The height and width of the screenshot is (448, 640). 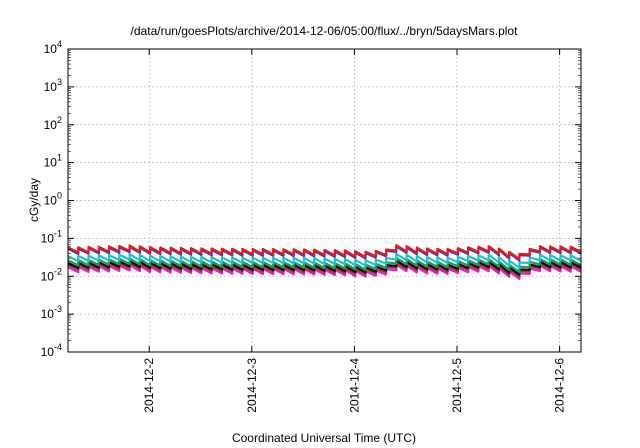 What do you see at coordinates (149, 385) in the screenshot?
I see `x-tick-label: 2014-12-2` at bounding box center [149, 385].